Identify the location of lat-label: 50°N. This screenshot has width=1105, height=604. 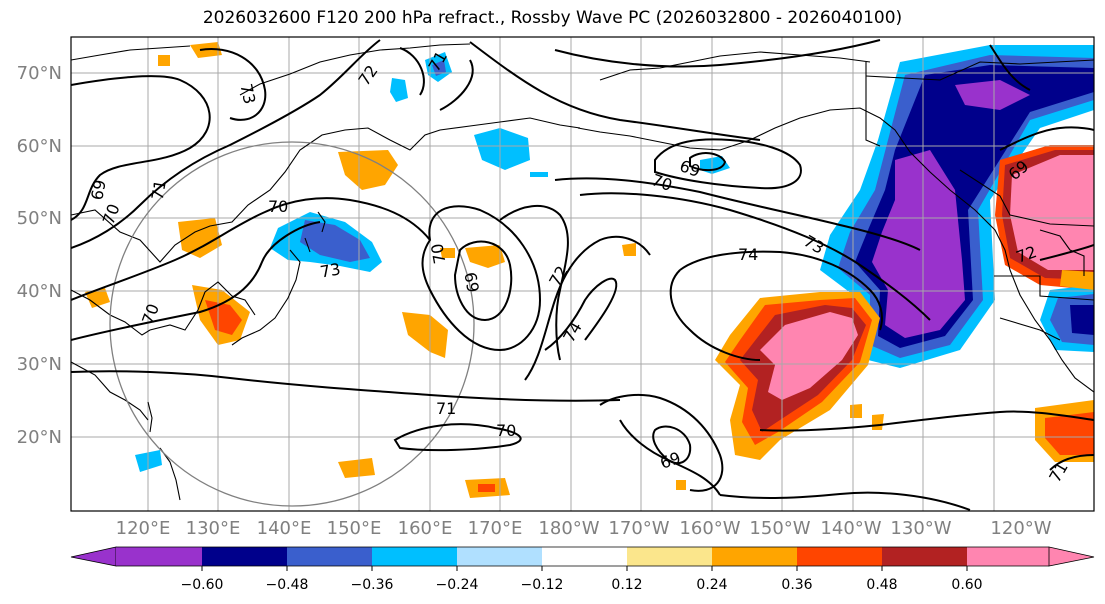
(39, 218).